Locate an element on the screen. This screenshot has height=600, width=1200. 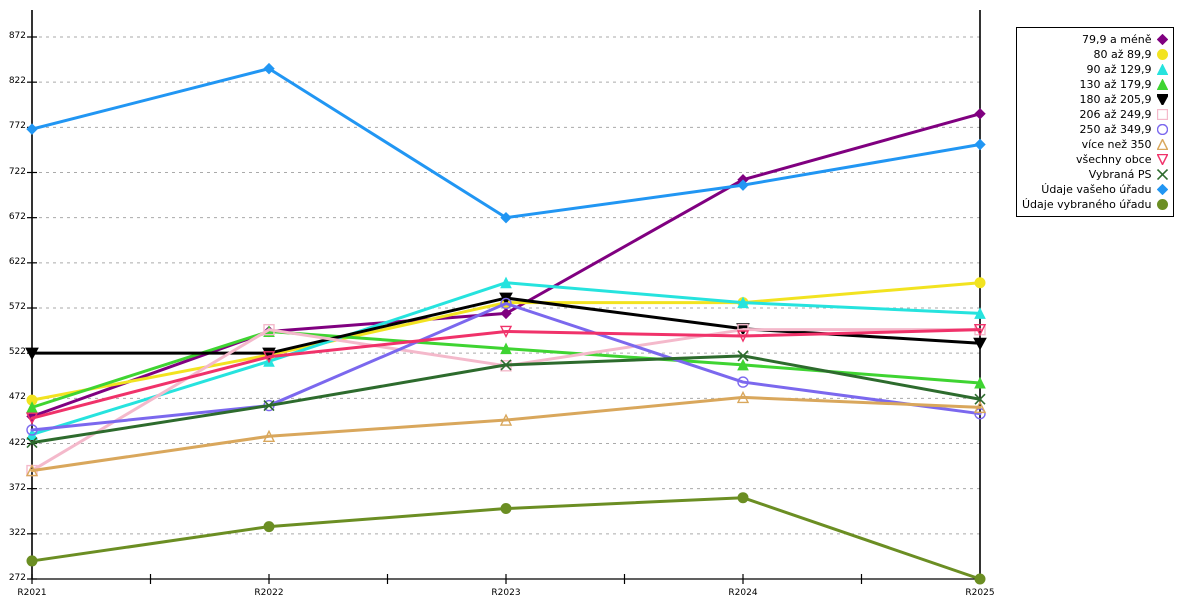
y-axis-tick-label: 422 is located at coordinates (17, 442).